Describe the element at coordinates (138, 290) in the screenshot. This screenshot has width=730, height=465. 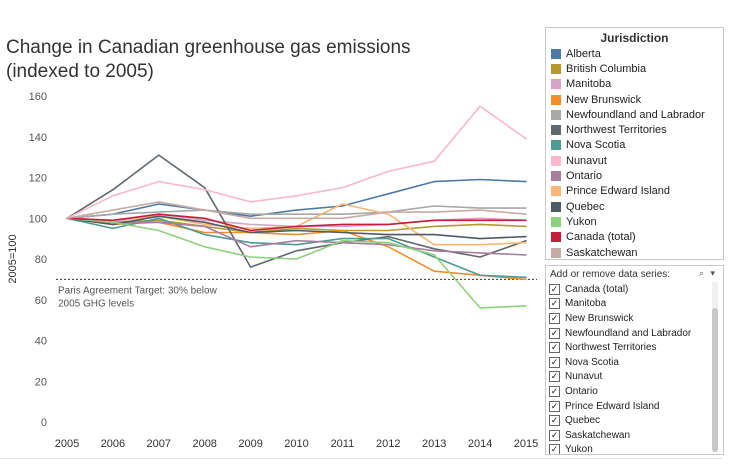
I see `target-label-line1: Paris Agreement Target: 30% below` at that location.